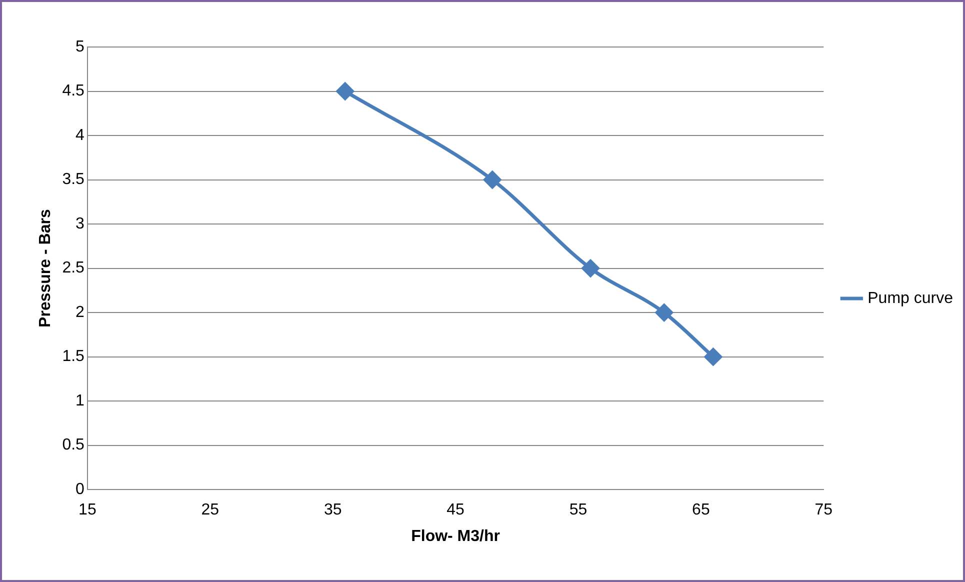 The width and height of the screenshot is (965, 582). Describe the element at coordinates (73, 445) in the screenshot. I see `y-tick-label: 0.5` at that location.